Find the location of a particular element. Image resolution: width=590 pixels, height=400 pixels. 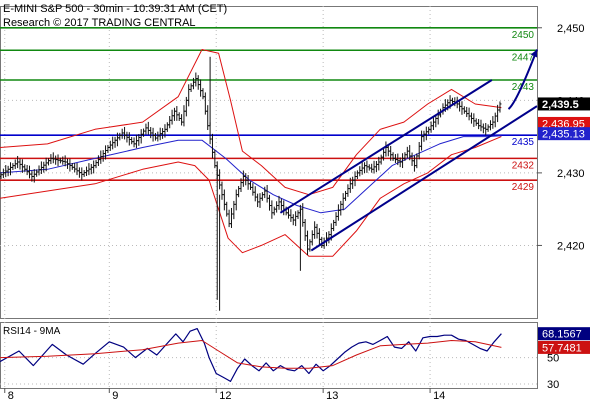

x-tick-label: 8 is located at coordinates (11, 395).